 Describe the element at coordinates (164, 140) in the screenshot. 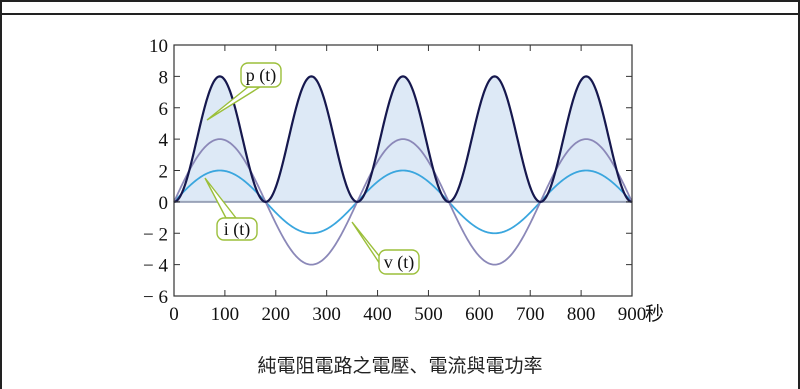

I see `y-tick-label: 4` at that location.